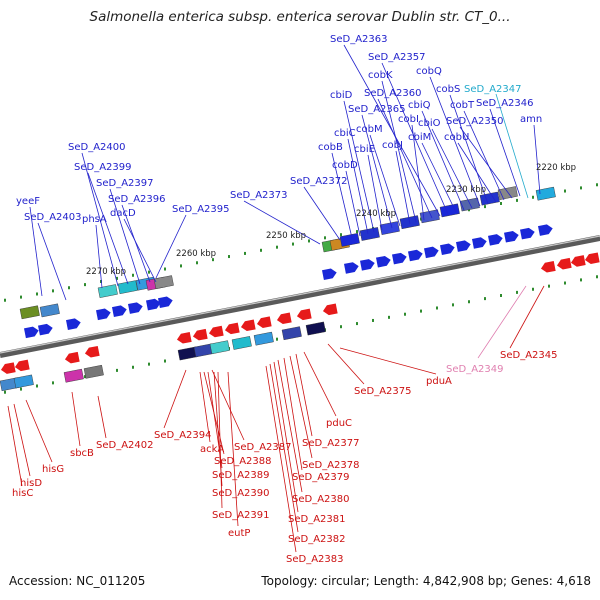  Describe the element at coordinates (82, 453) in the screenshot. I see `reverse-gene-label: sbcB` at that location.